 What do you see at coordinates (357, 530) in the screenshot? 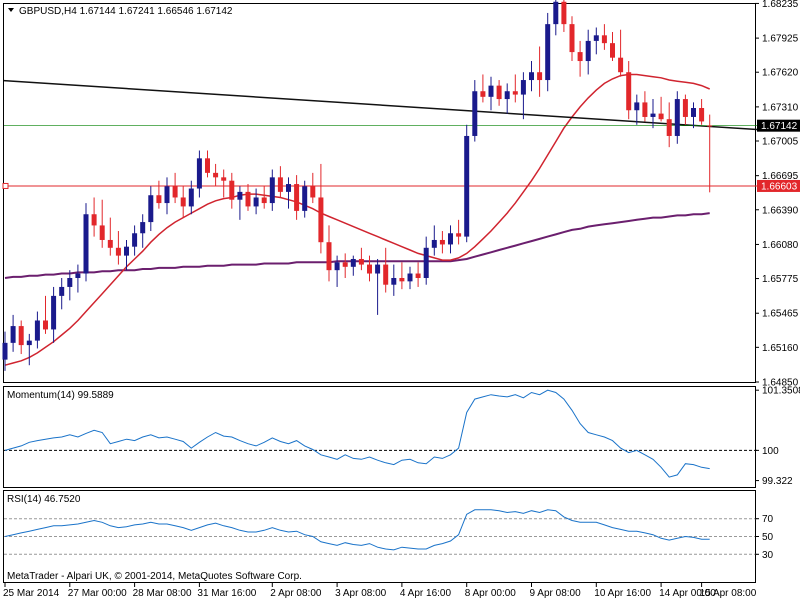
I see `rsi-line` at bounding box center [357, 530].